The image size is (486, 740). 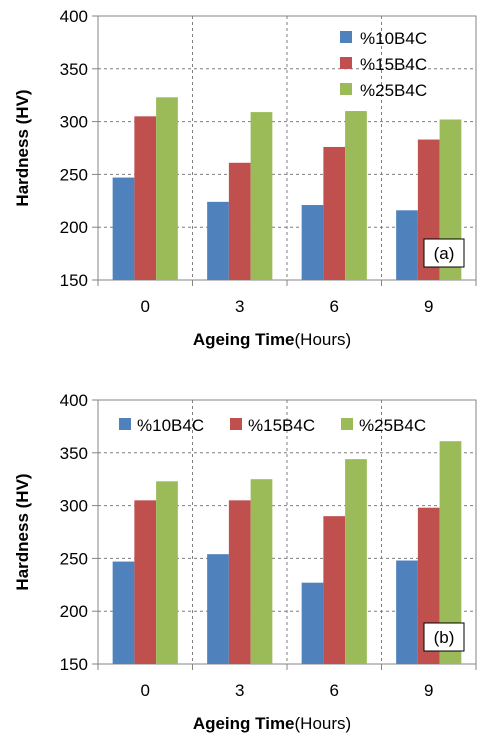 What do you see at coordinates (22, 147) in the screenshot?
I see `y-axis-label-a: Hardness (HV)` at bounding box center [22, 147].